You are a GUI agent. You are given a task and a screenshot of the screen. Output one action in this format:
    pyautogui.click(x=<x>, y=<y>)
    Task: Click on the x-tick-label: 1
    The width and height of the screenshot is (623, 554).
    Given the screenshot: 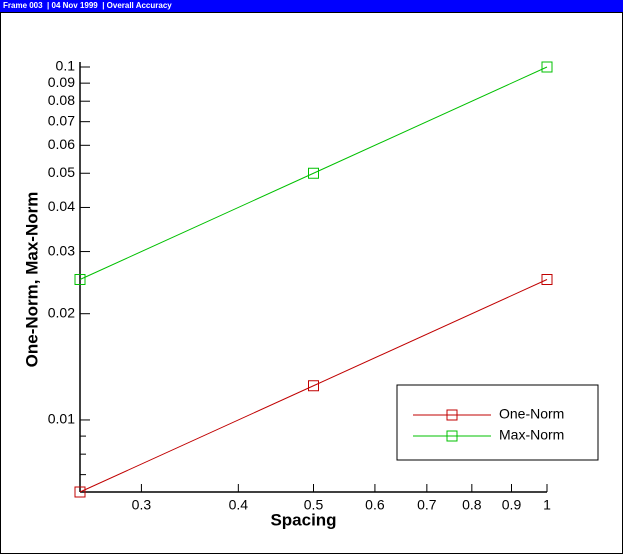 What is the action you would take?
    pyautogui.click(x=547, y=505)
    